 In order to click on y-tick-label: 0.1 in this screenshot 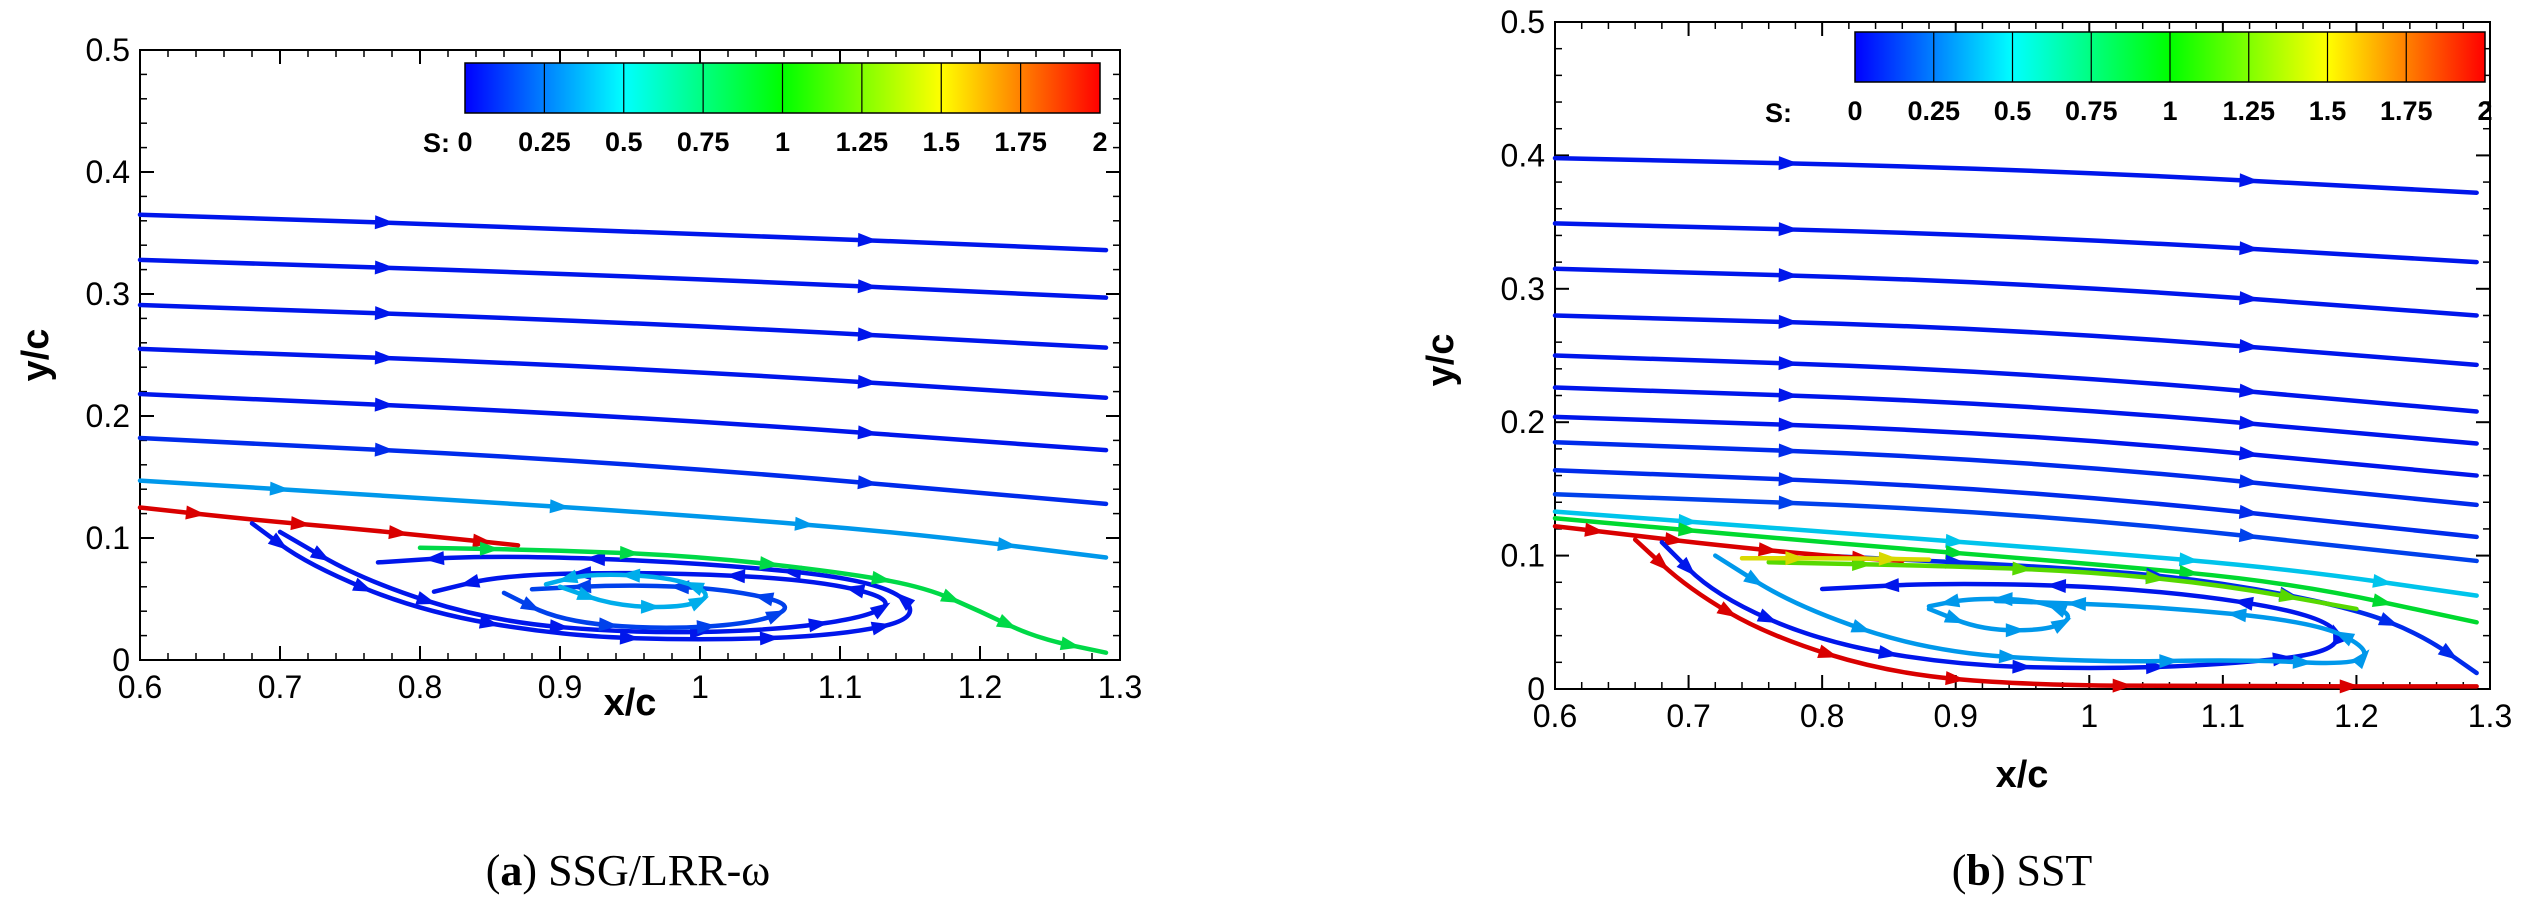, I will do `click(108, 538)`.